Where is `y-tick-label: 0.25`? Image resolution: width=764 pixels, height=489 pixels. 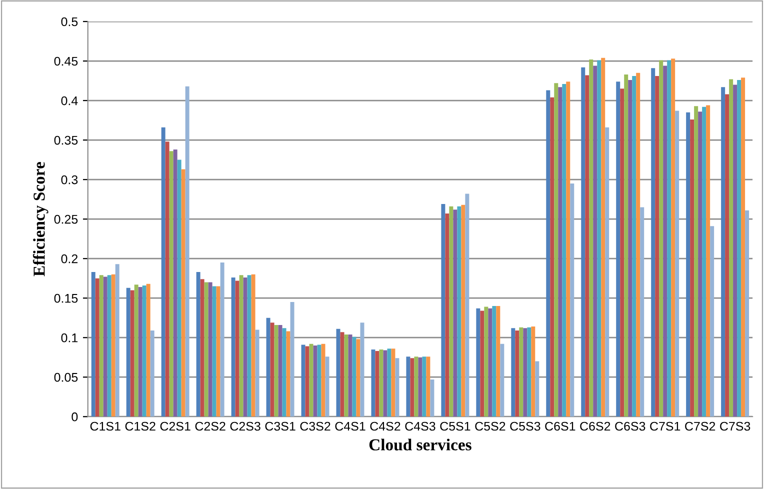
y-tick-label: 0.25 is located at coordinates (66, 219).